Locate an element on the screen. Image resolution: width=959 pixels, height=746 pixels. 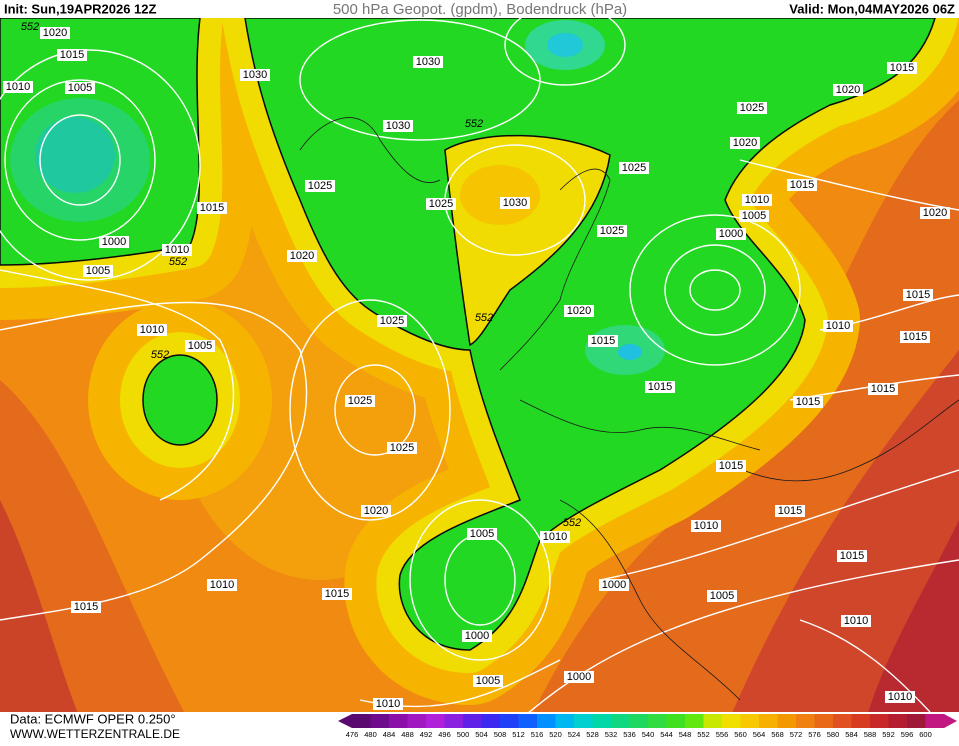
data-source: Data: ECMWF OPER 0.250° is located at coordinates (93, 718).